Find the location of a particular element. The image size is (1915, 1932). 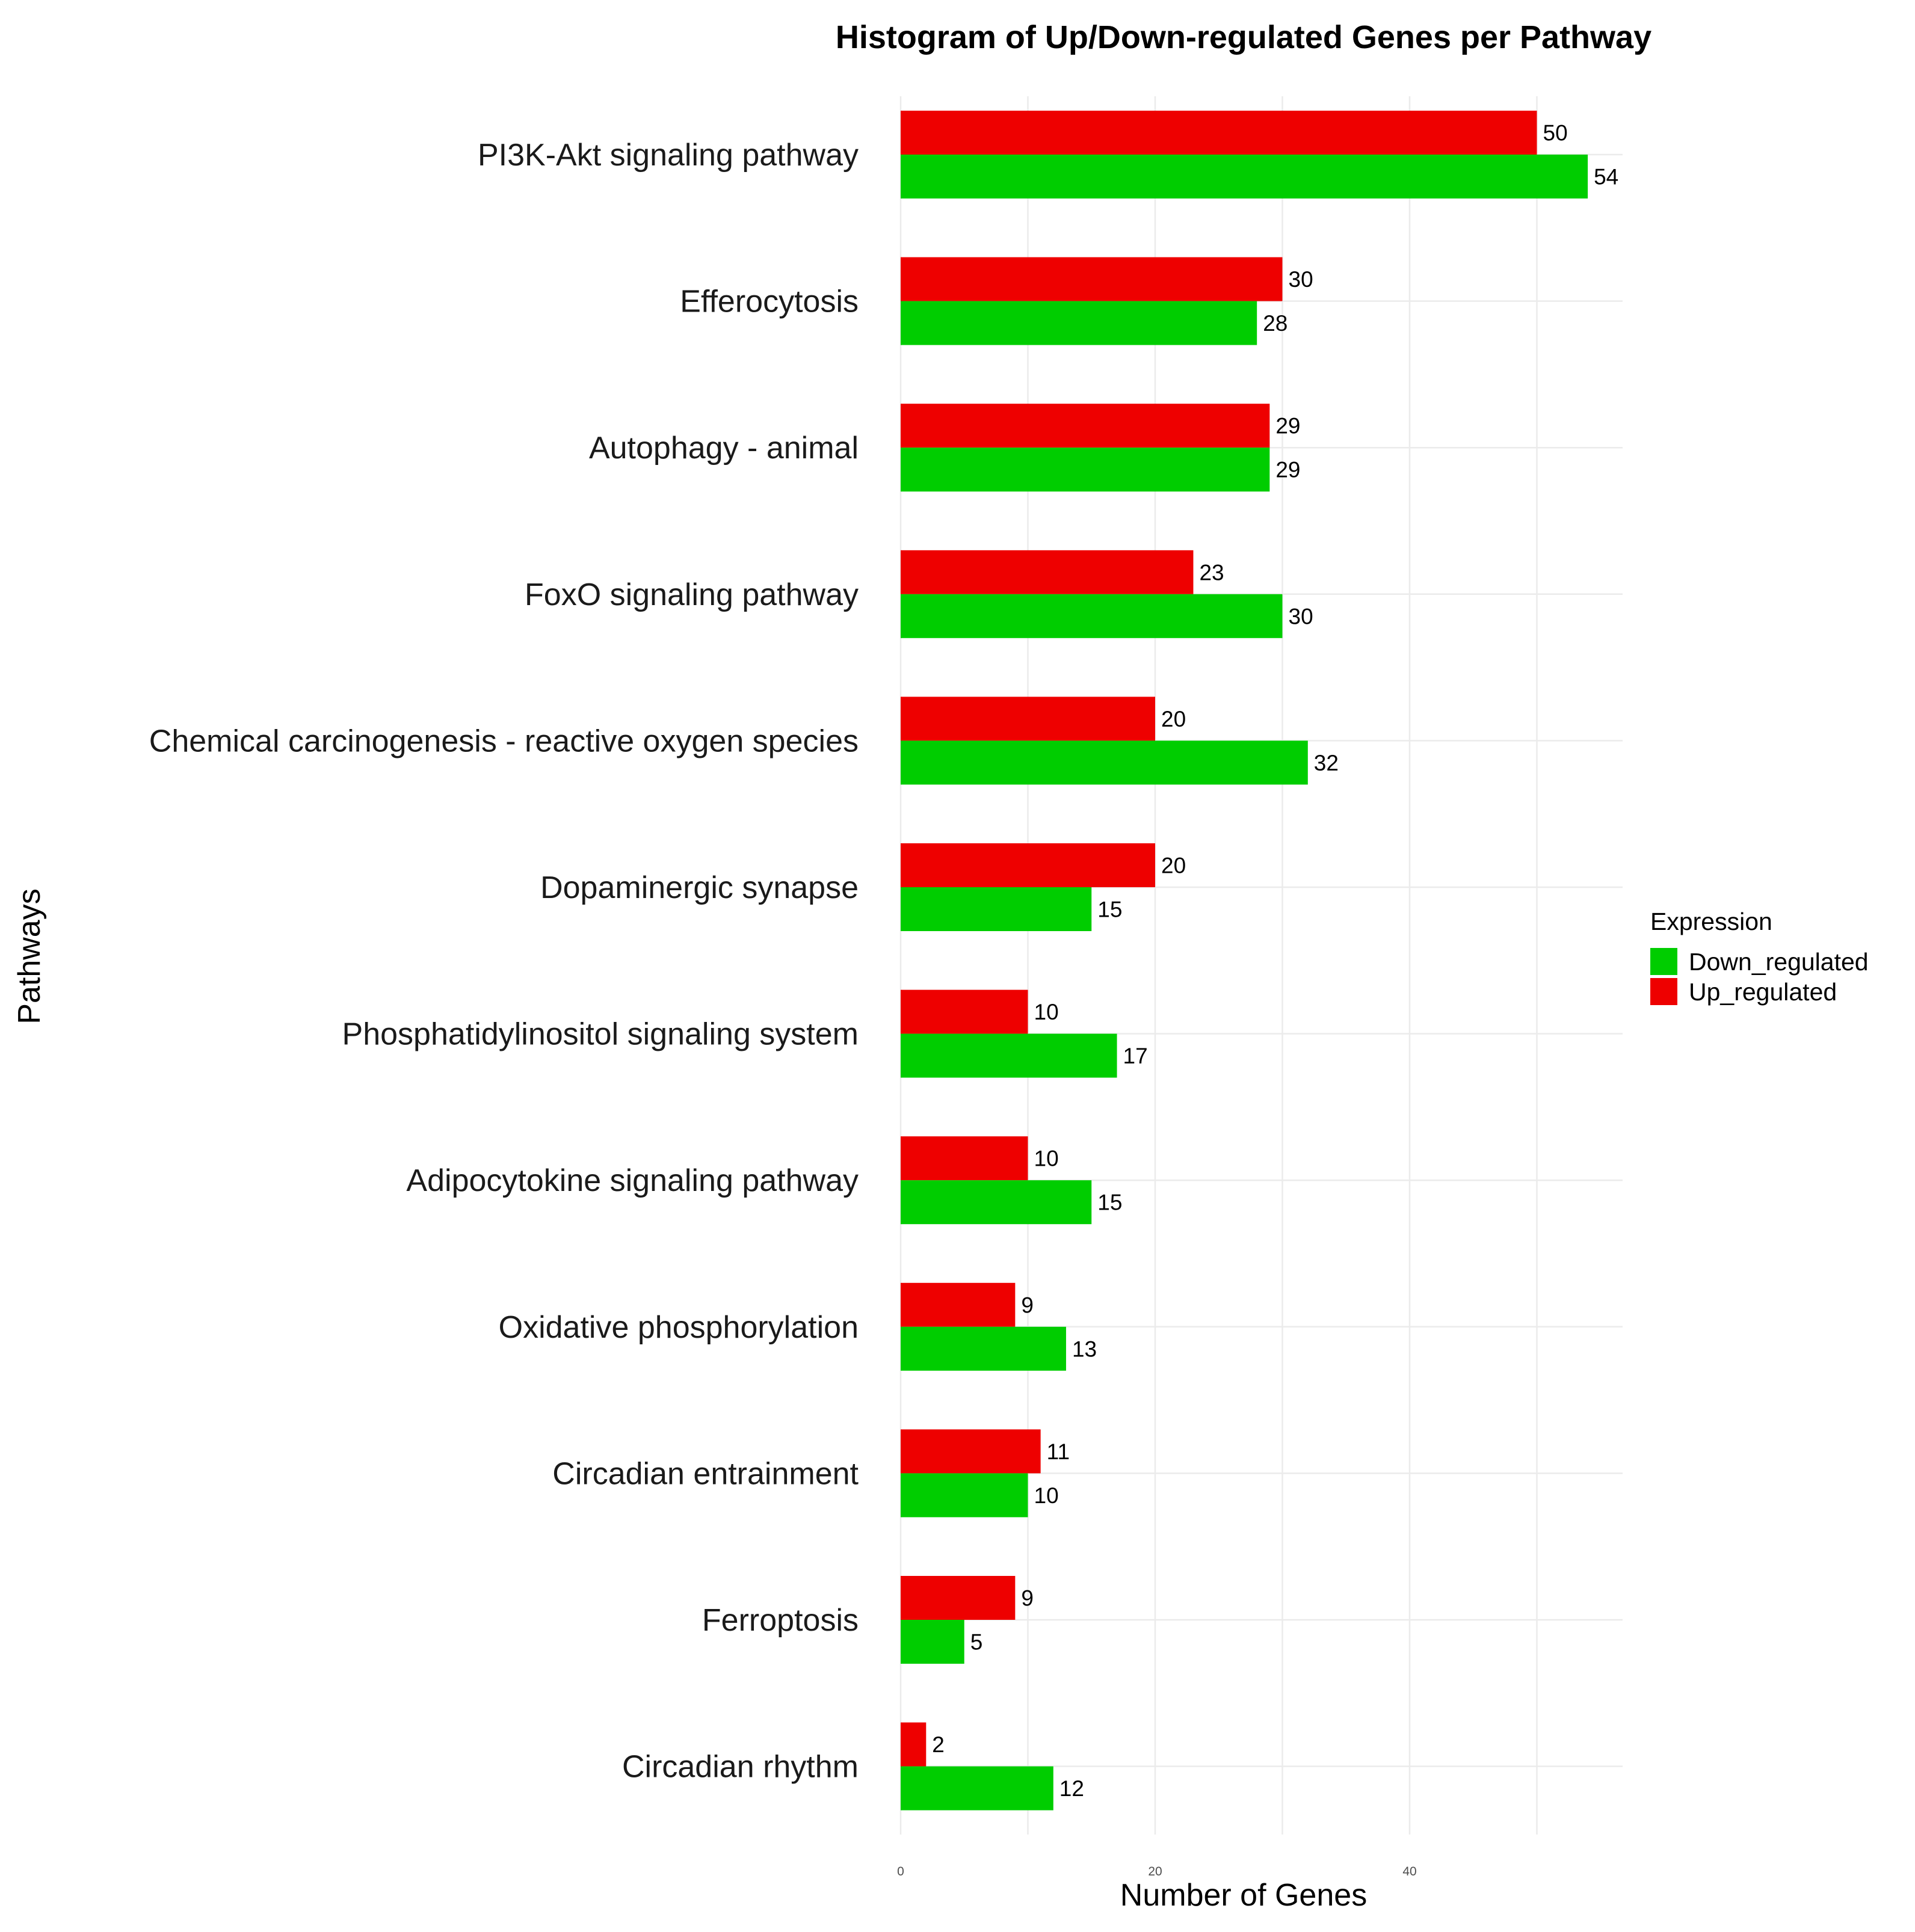

bar-up-regulated-ferroptosis is located at coordinates (958, 1598).